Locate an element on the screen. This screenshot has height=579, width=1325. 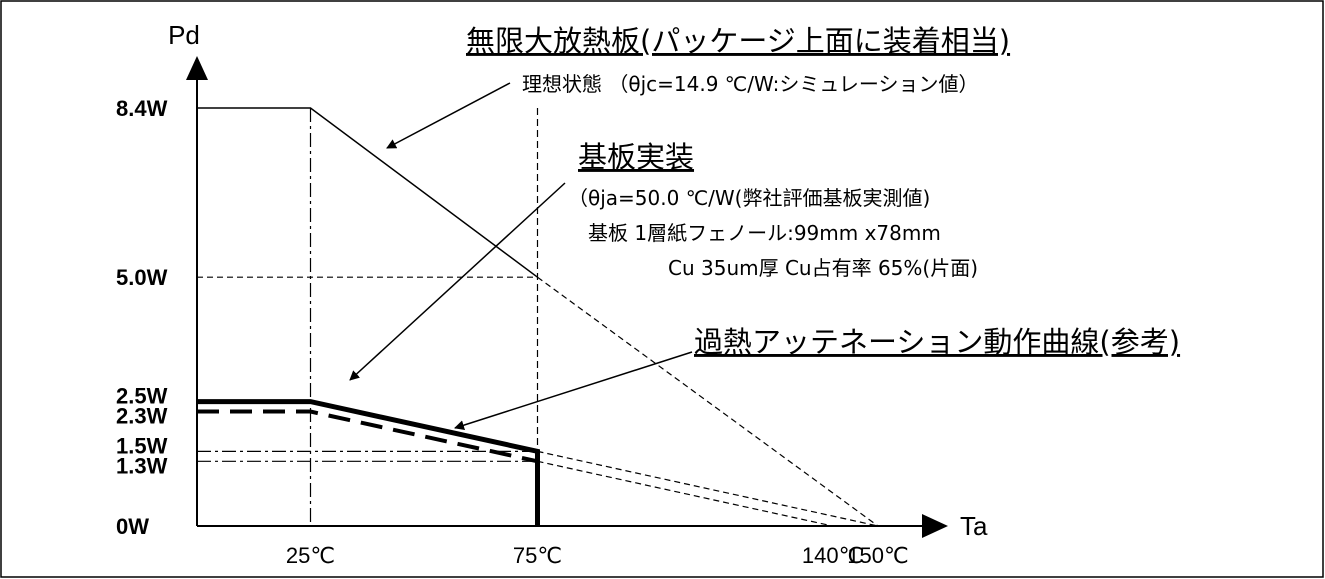
heatsink-title: 無限大放熱板(パッケージ上面に装着相当) is located at coordinates (738, 41).